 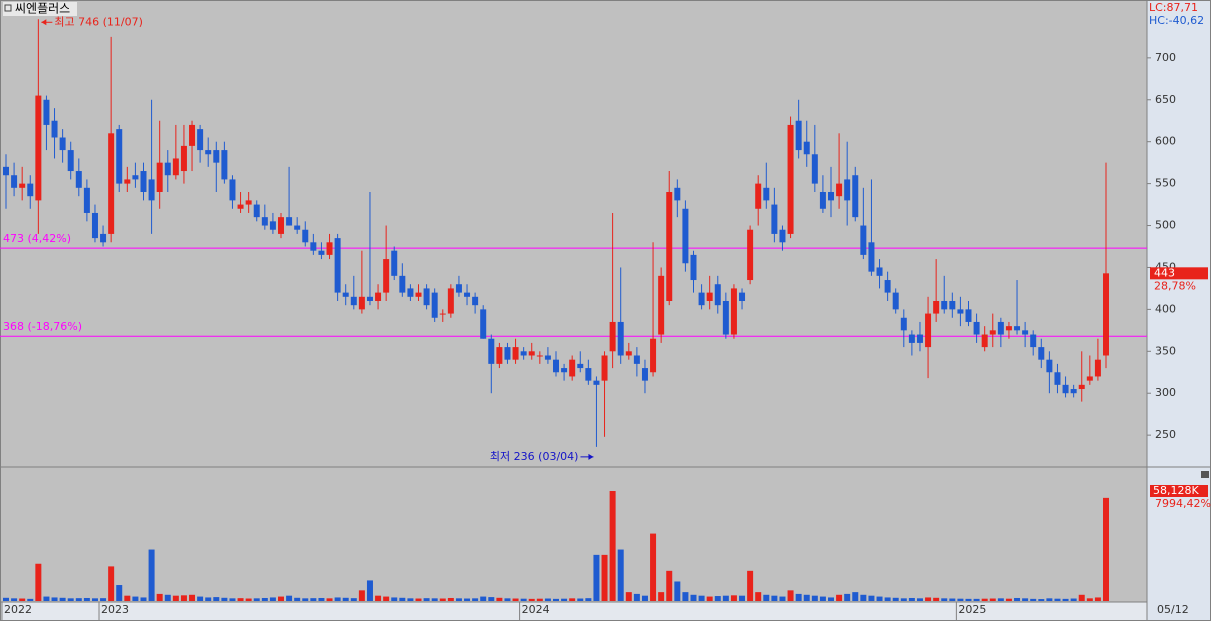 What do you see at coordinates (1173, 609) in the screenshot?
I see `last-date: 05/12` at bounding box center [1173, 609].